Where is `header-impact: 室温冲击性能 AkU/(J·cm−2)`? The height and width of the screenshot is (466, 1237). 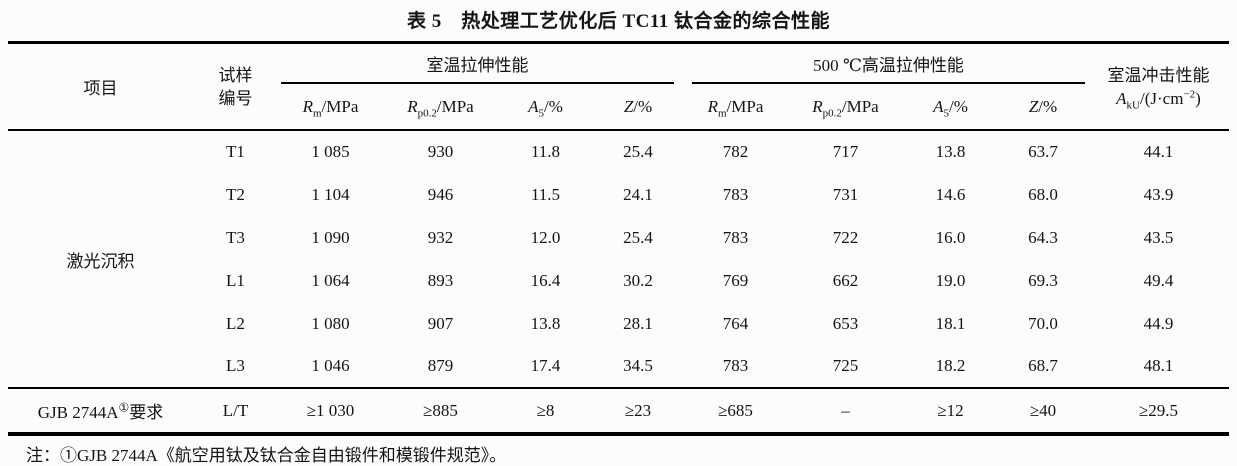
header-impact: 室温冲击性能 AkU/(J·cm−2) is located at coordinates (1158, 86).